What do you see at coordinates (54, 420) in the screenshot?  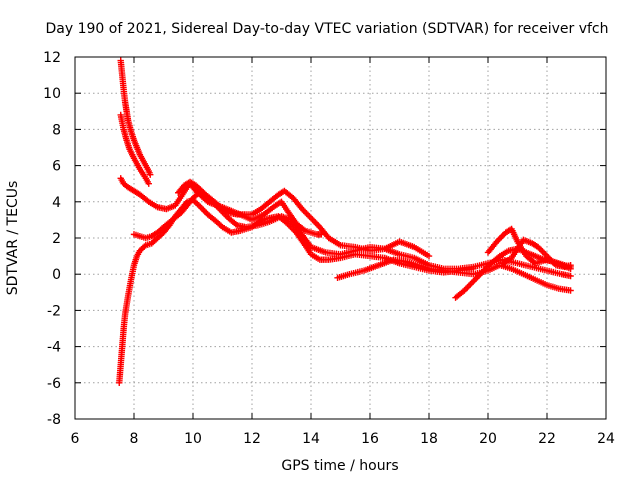 I see `y-tick-label: -8` at bounding box center [54, 420].